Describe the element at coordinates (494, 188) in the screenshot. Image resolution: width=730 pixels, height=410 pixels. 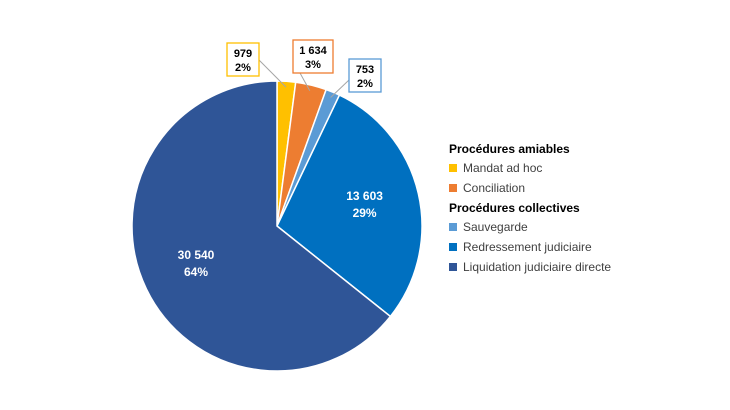
I see `legend-label-conciliation: Conciliation` at that location.